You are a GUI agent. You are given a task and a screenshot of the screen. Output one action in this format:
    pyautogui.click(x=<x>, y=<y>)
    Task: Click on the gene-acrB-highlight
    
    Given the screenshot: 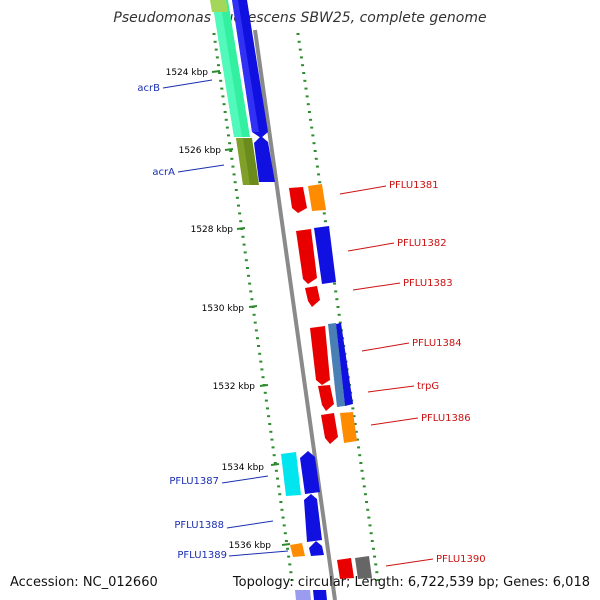 What is the action you would take?
    pyautogui.click(x=227, y=68)
    